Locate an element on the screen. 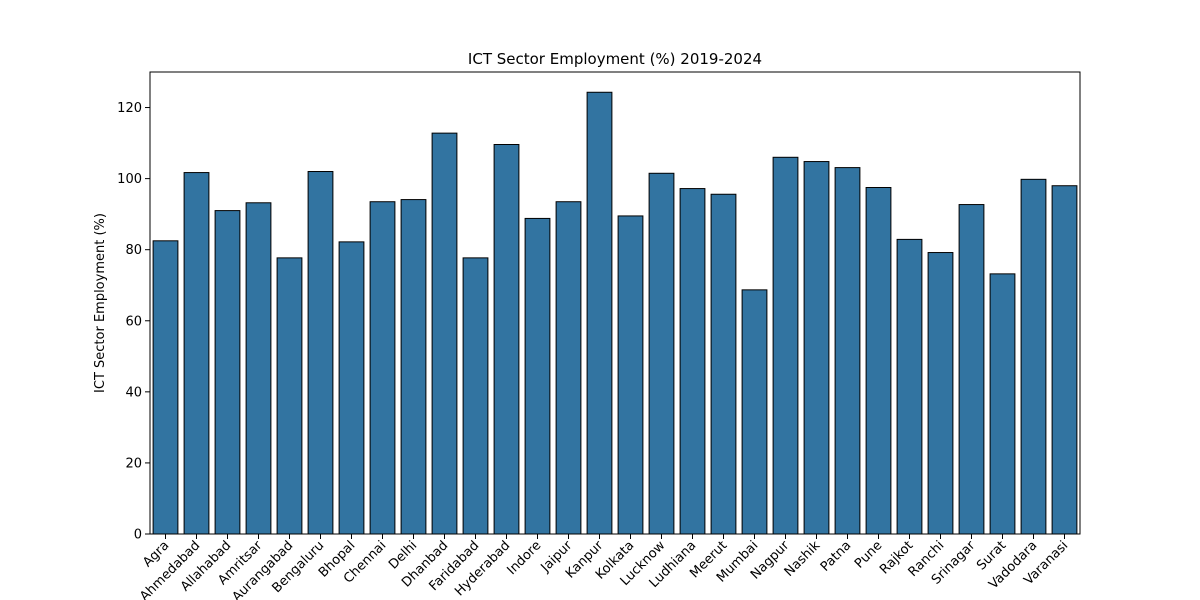 This screenshot has height=600, width=1200. y-axis-ticks: 0 20 40 60 80 100 120 is located at coordinates (133, 322).